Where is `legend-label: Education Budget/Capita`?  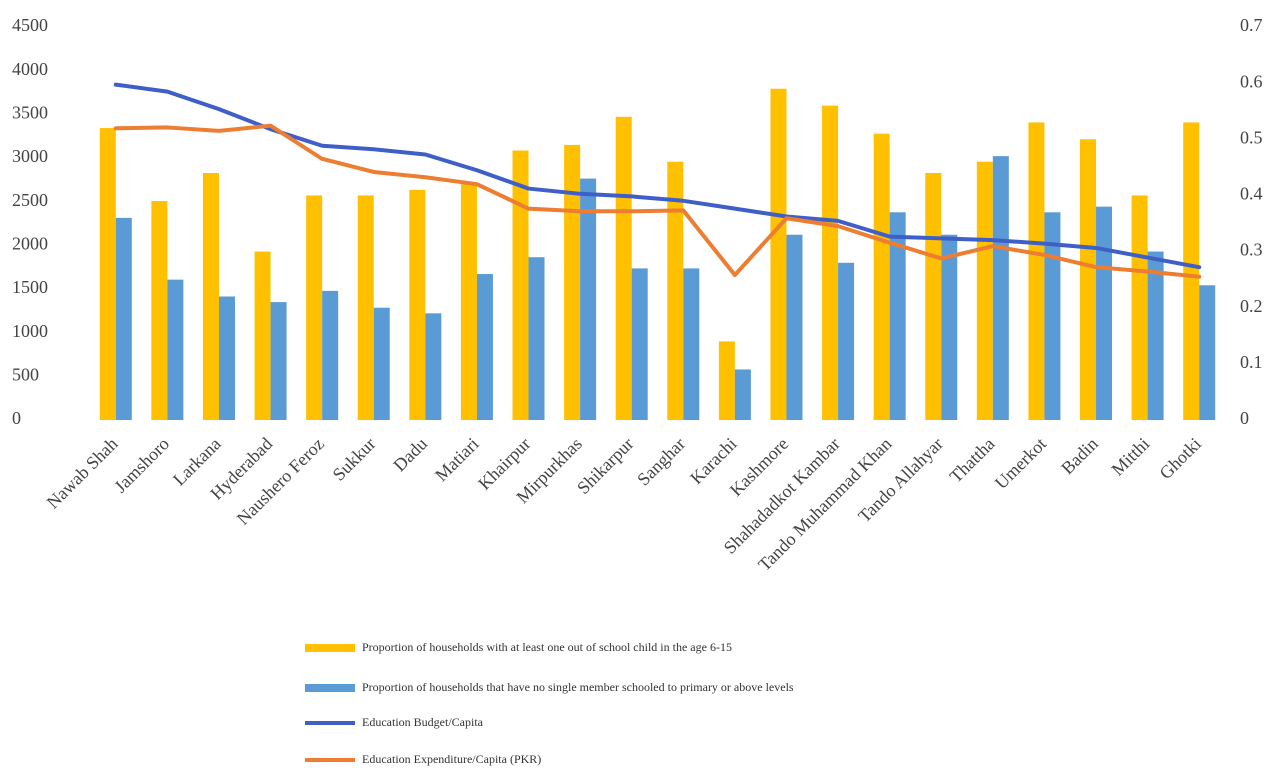 legend-label: Education Budget/Capita is located at coordinates (423, 722).